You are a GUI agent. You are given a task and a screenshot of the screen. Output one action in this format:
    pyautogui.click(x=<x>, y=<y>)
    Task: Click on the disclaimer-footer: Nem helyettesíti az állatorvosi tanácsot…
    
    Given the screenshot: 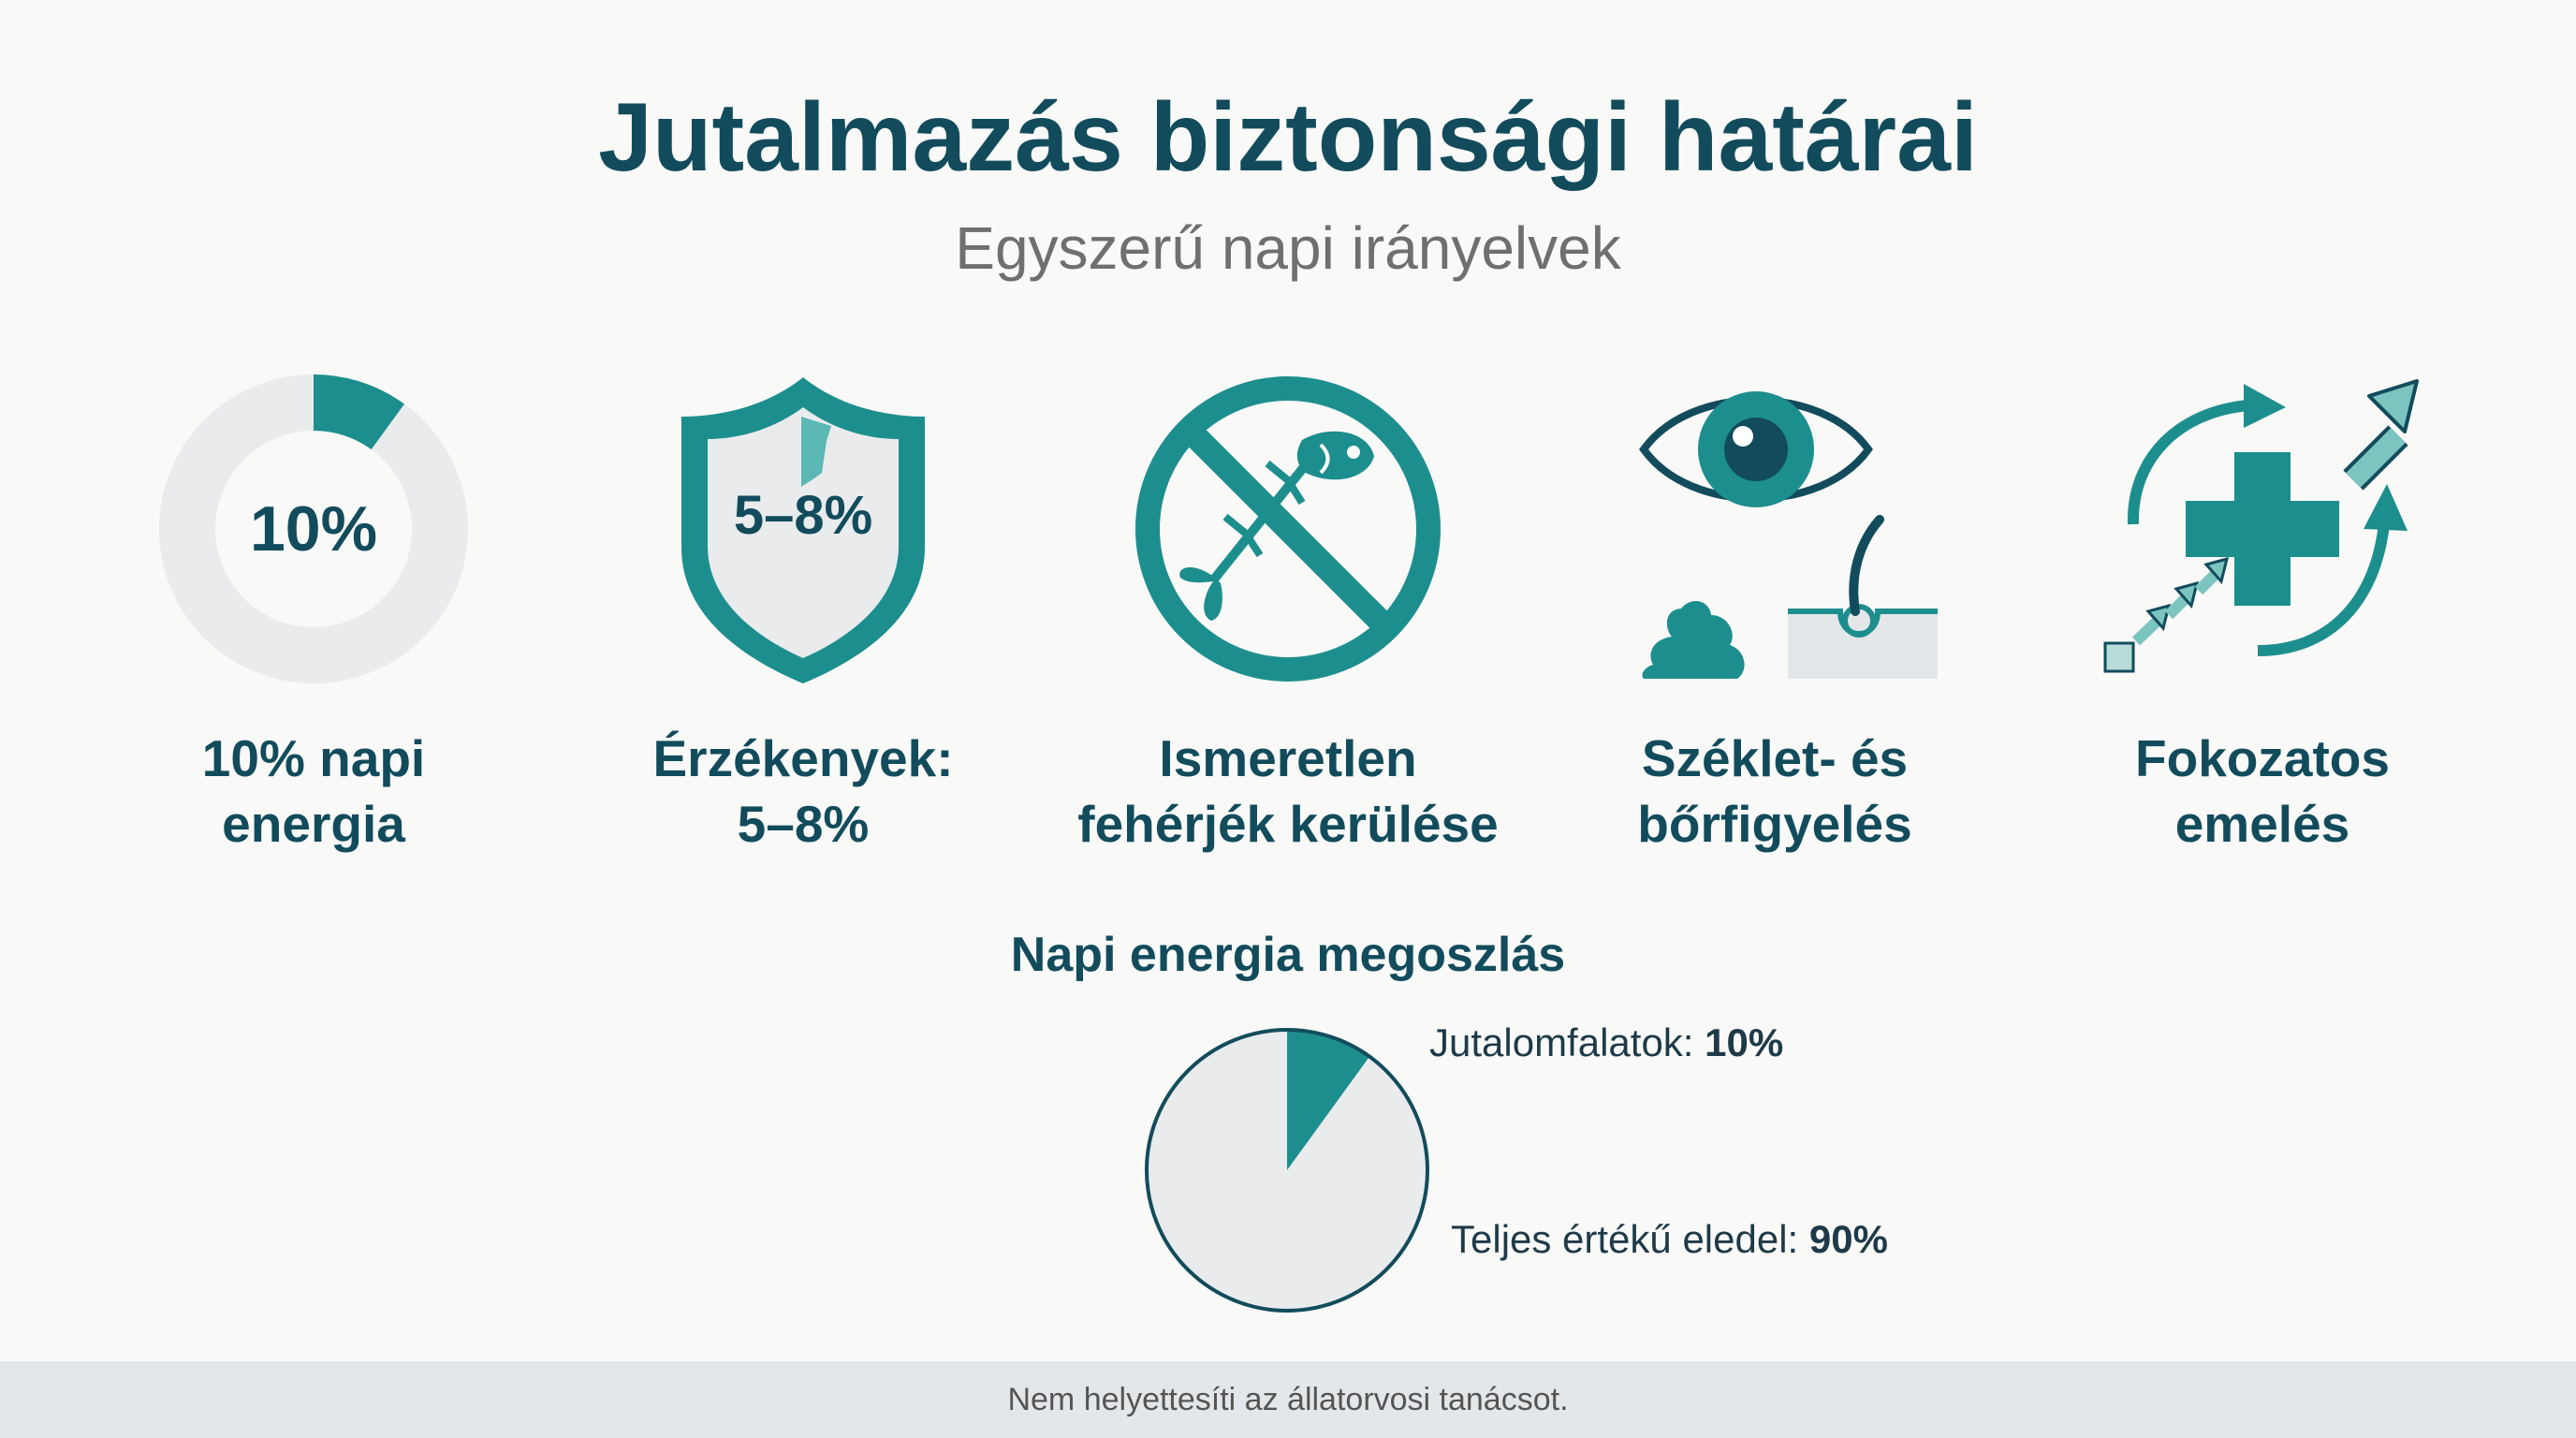 What is the action you would take?
    pyautogui.click(x=1288, y=1399)
    